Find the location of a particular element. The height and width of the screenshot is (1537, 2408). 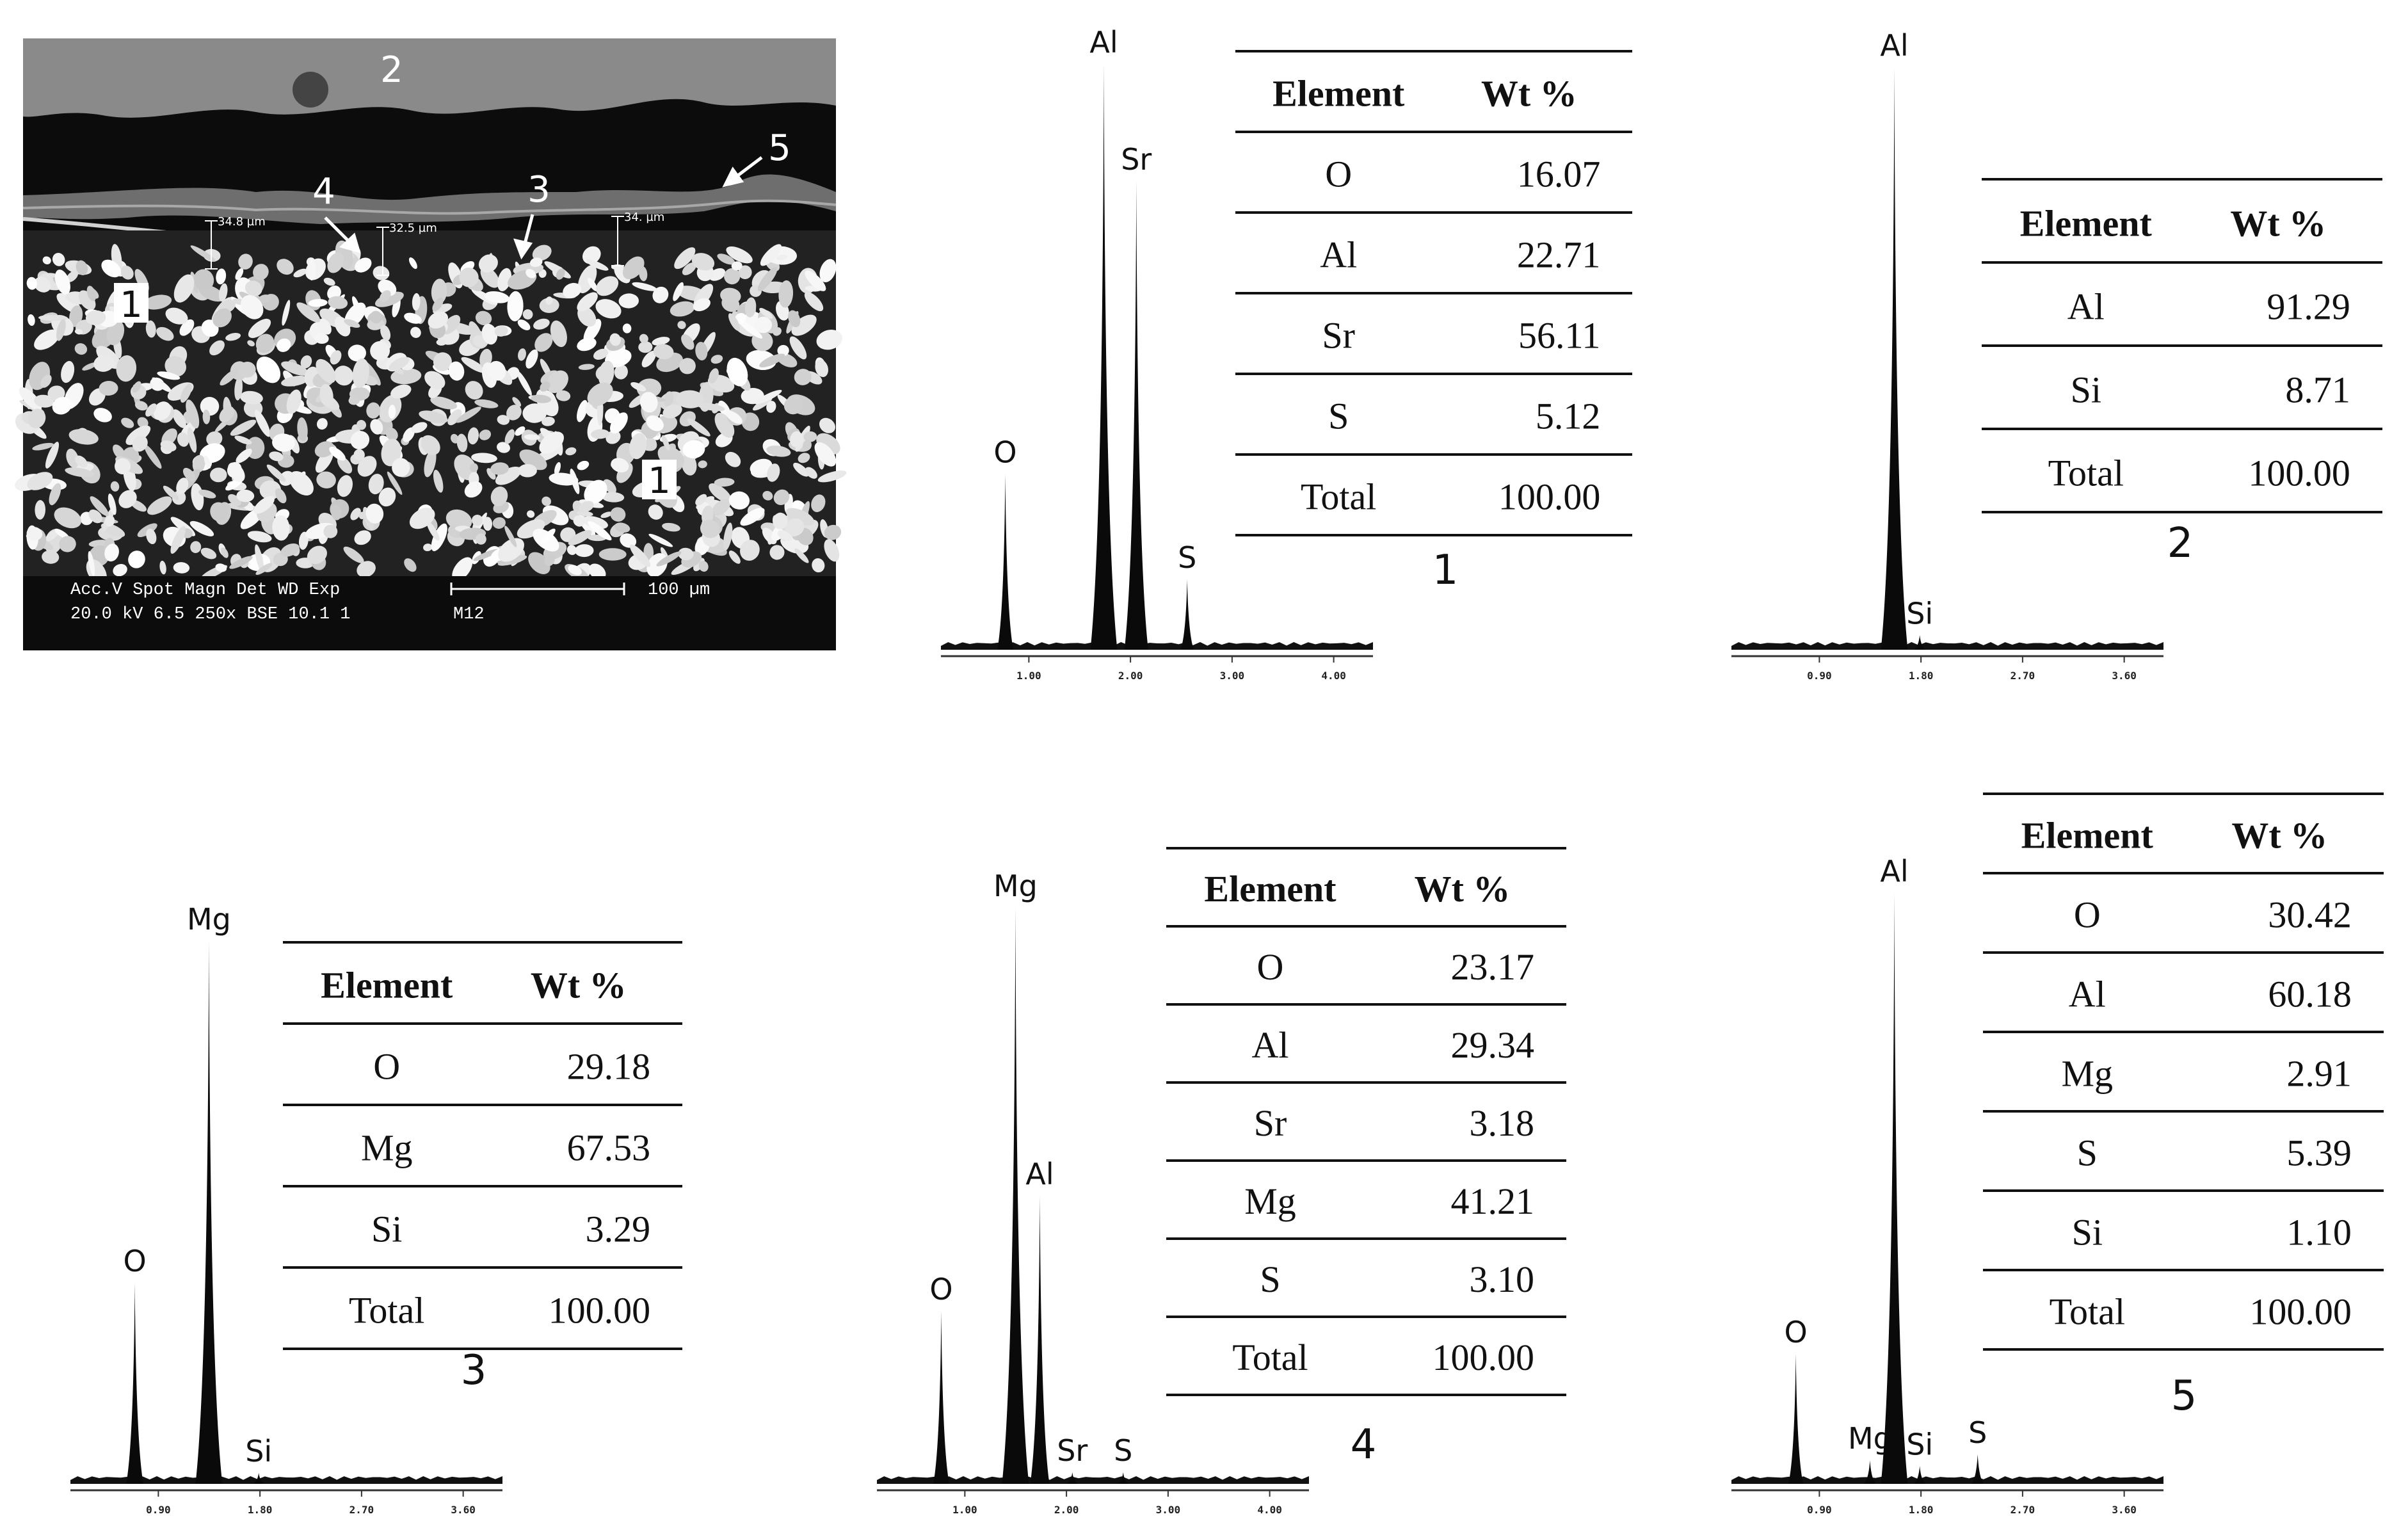

spectrum-background is located at coordinates (1157, 646).